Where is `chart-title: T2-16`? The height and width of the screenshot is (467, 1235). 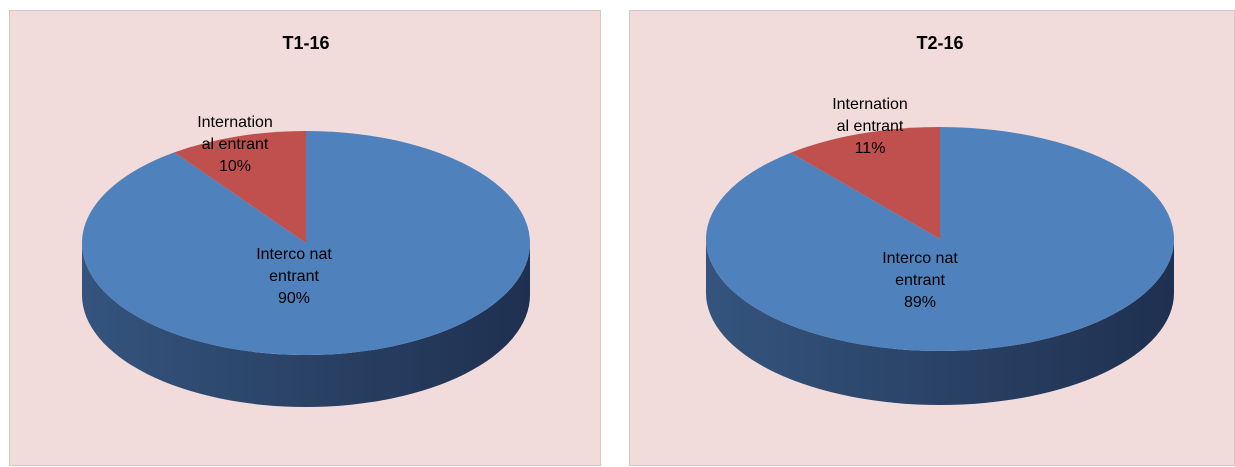 chart-title: T2-16 is located at coordinates (939, 43).